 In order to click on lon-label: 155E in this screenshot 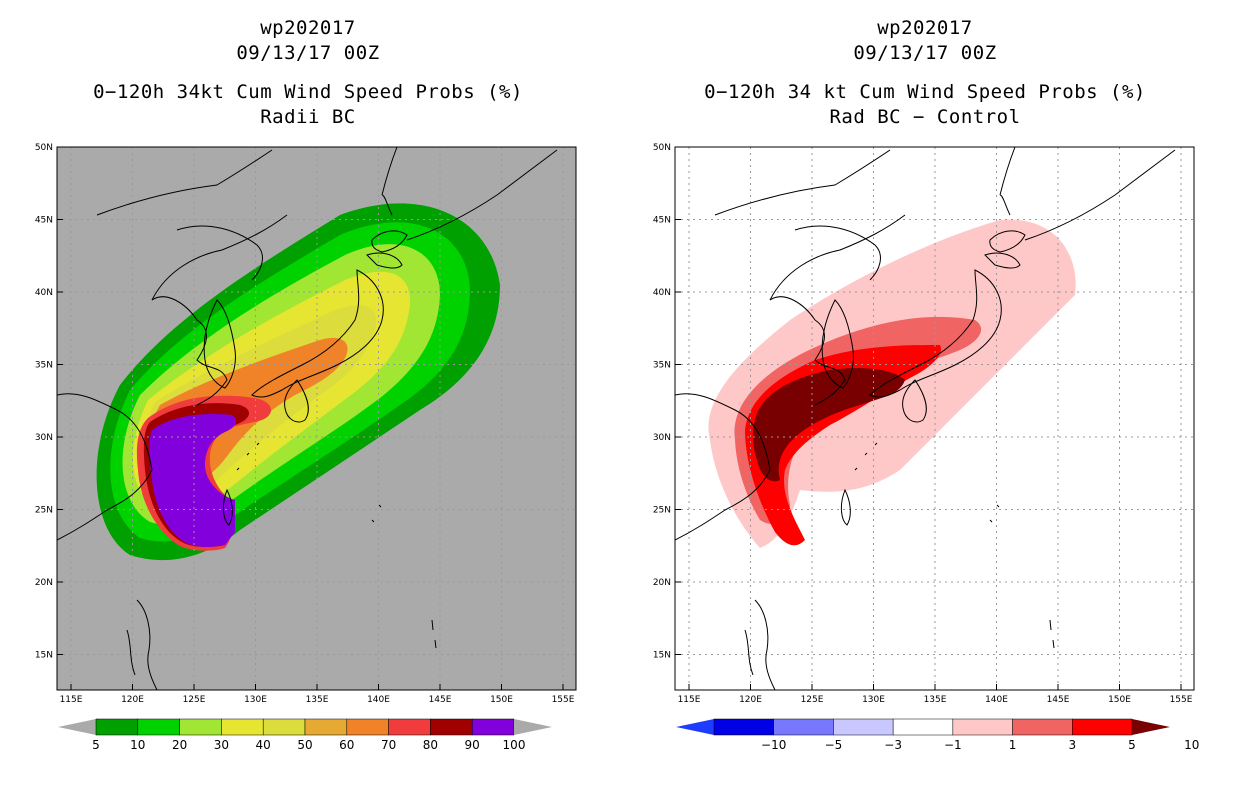, I will do `click(1181, 700)`.